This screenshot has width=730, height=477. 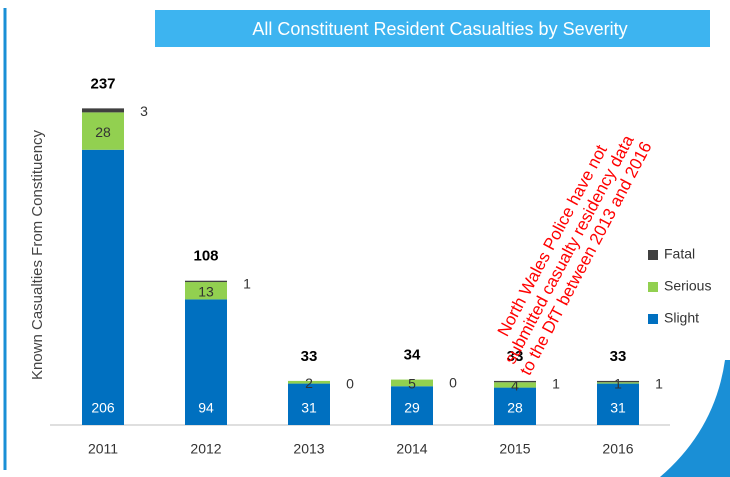 I want to click on corner-decoration, so click(x=695, y=418).